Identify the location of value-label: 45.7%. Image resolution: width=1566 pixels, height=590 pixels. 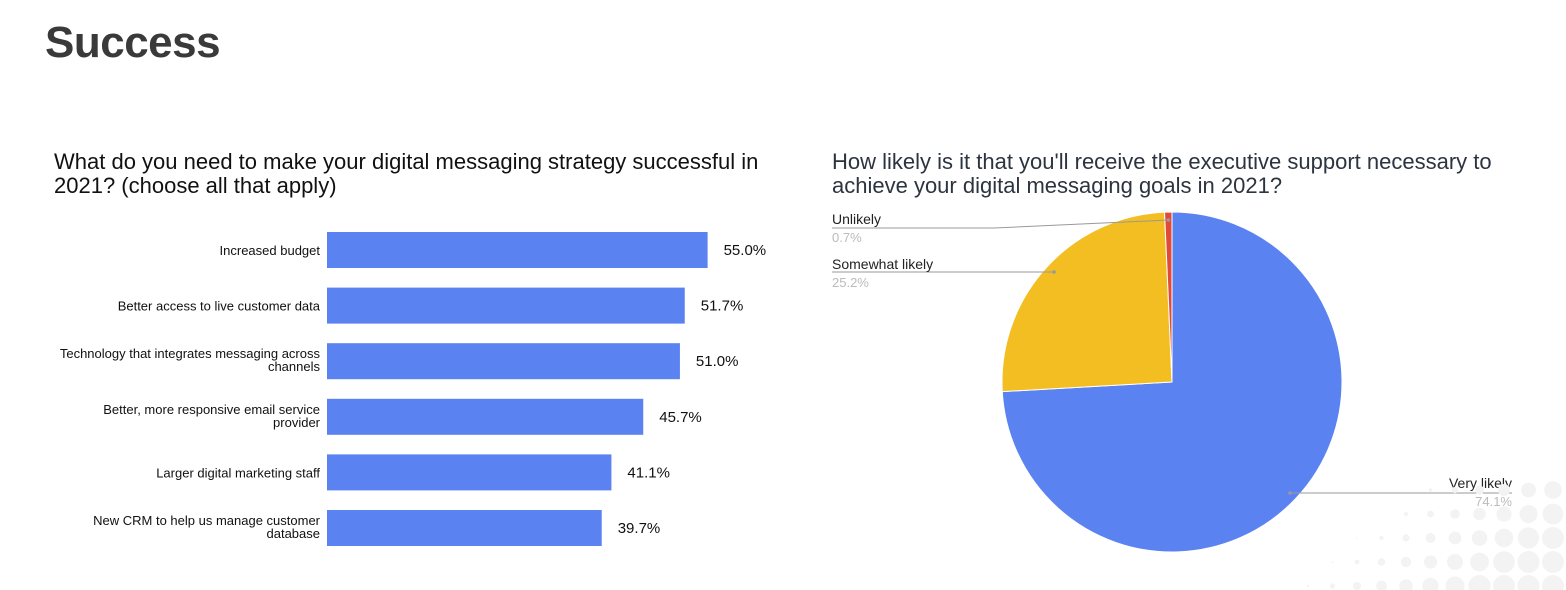
(680, 417).